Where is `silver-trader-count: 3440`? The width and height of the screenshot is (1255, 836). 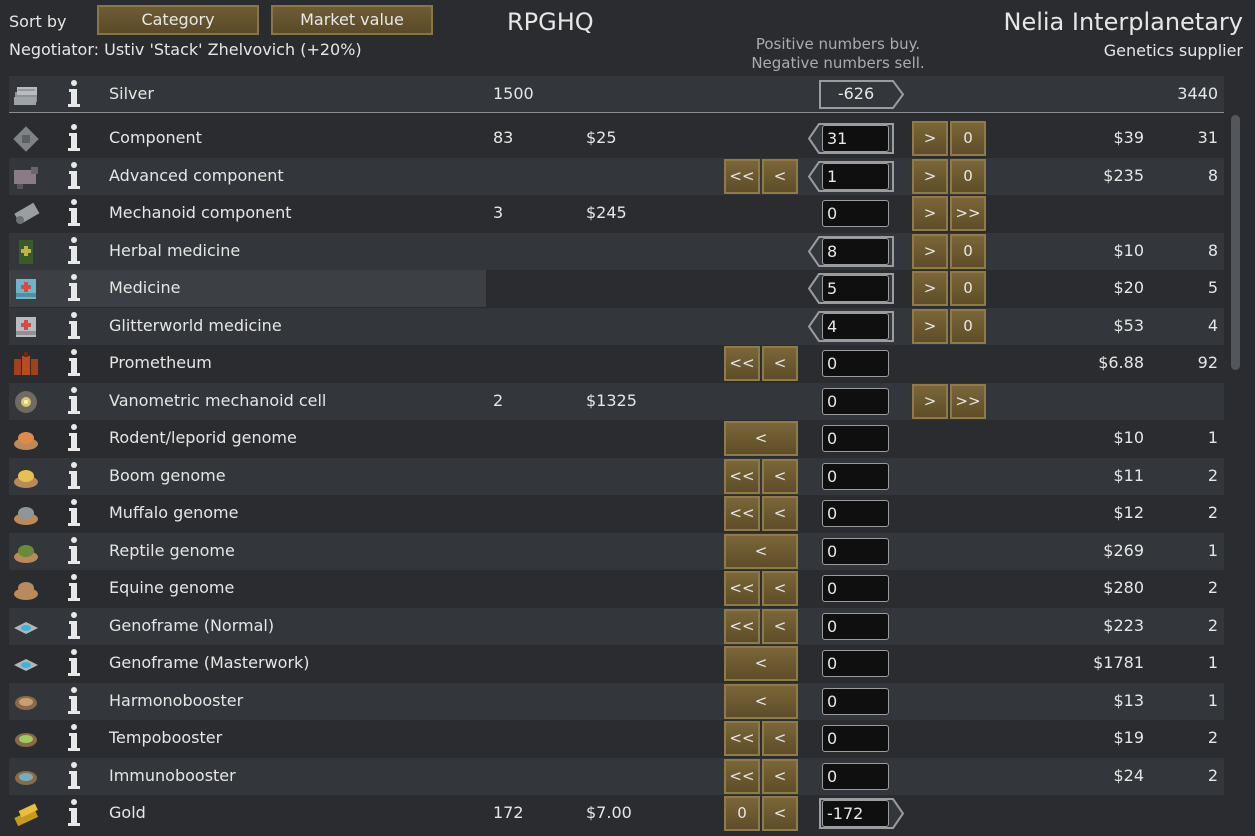
silver-trader-count: 3440 is located at coordinates (1197, 93).